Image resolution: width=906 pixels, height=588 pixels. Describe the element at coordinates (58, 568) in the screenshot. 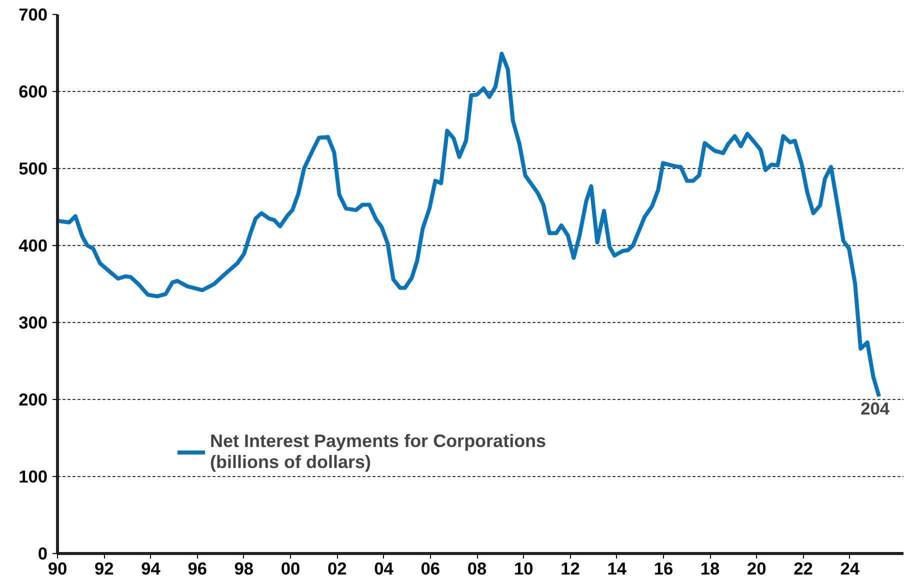

I see `x-tick-label: 90` at that location.